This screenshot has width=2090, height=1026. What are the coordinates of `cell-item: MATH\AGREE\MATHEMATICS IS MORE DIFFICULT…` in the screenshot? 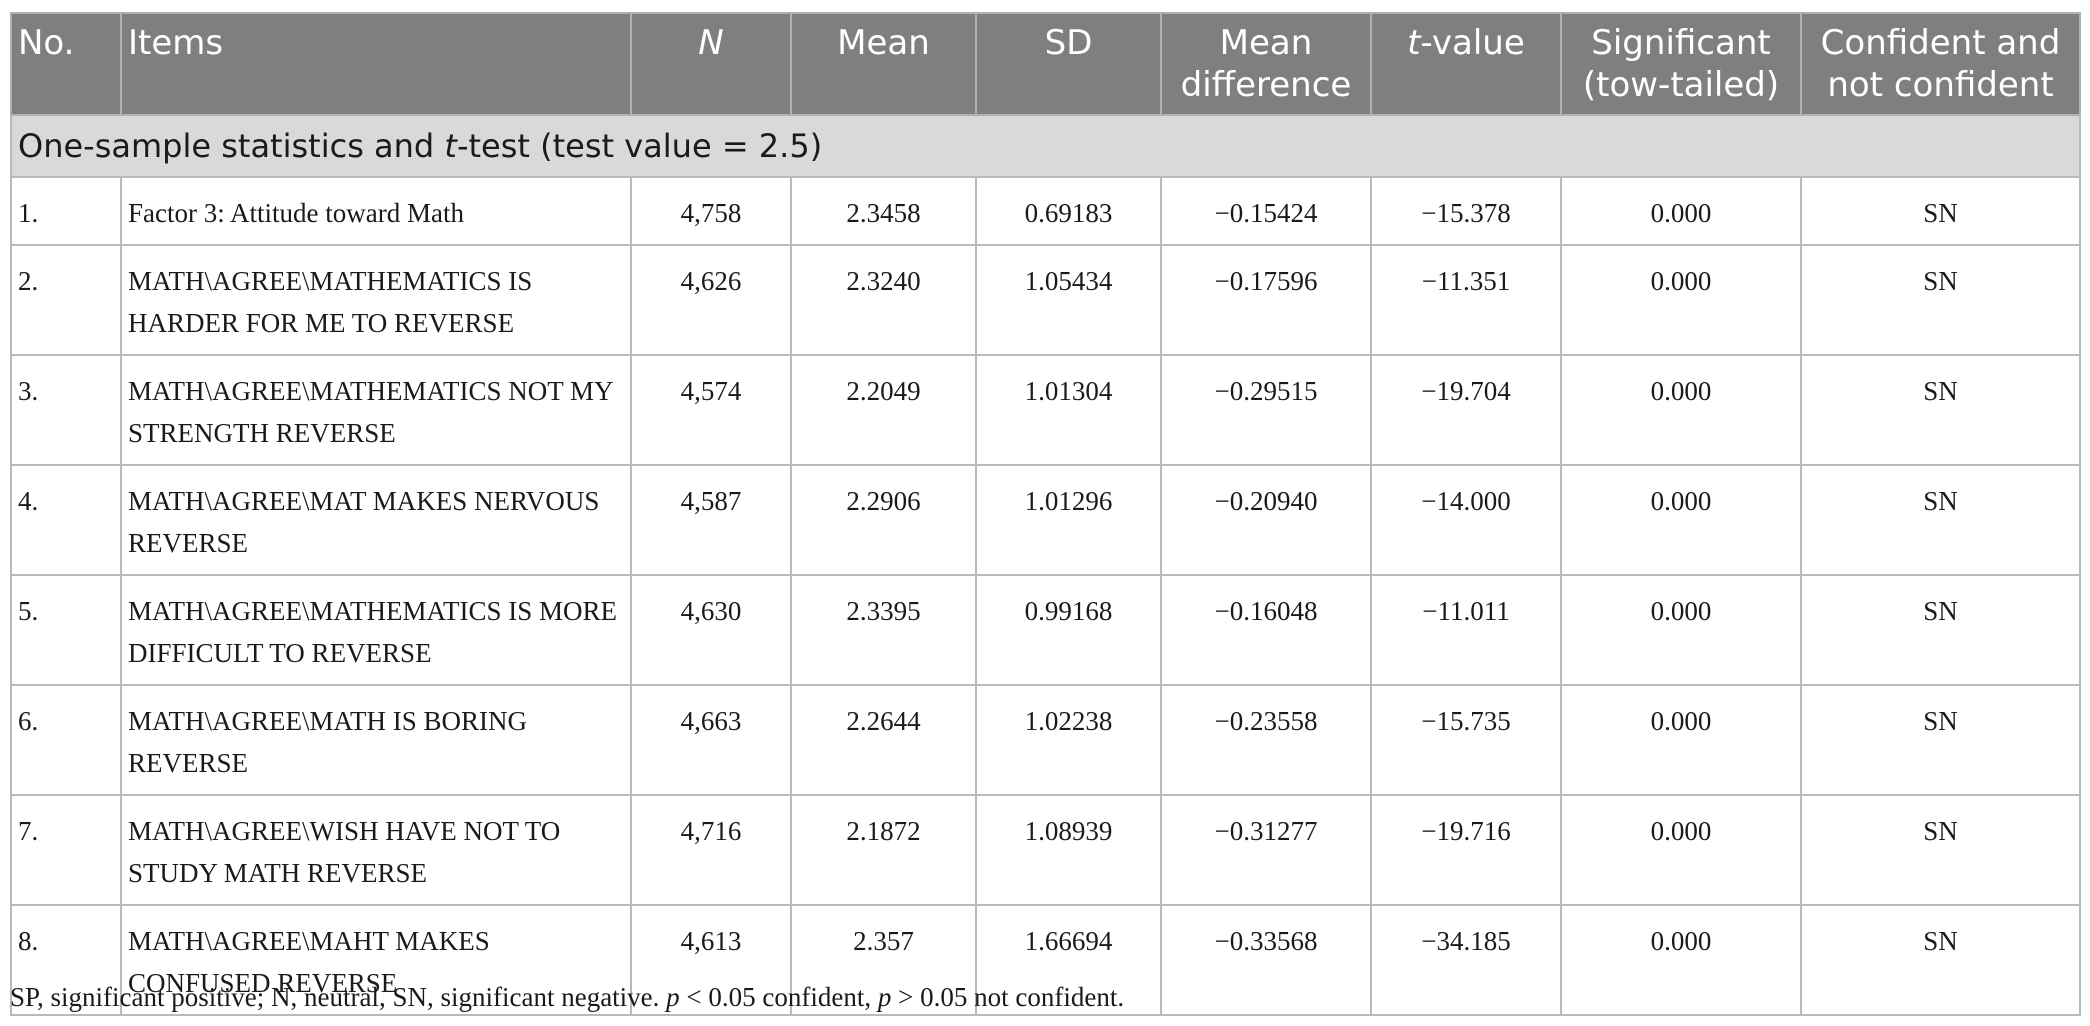 It's located at (376, 630).